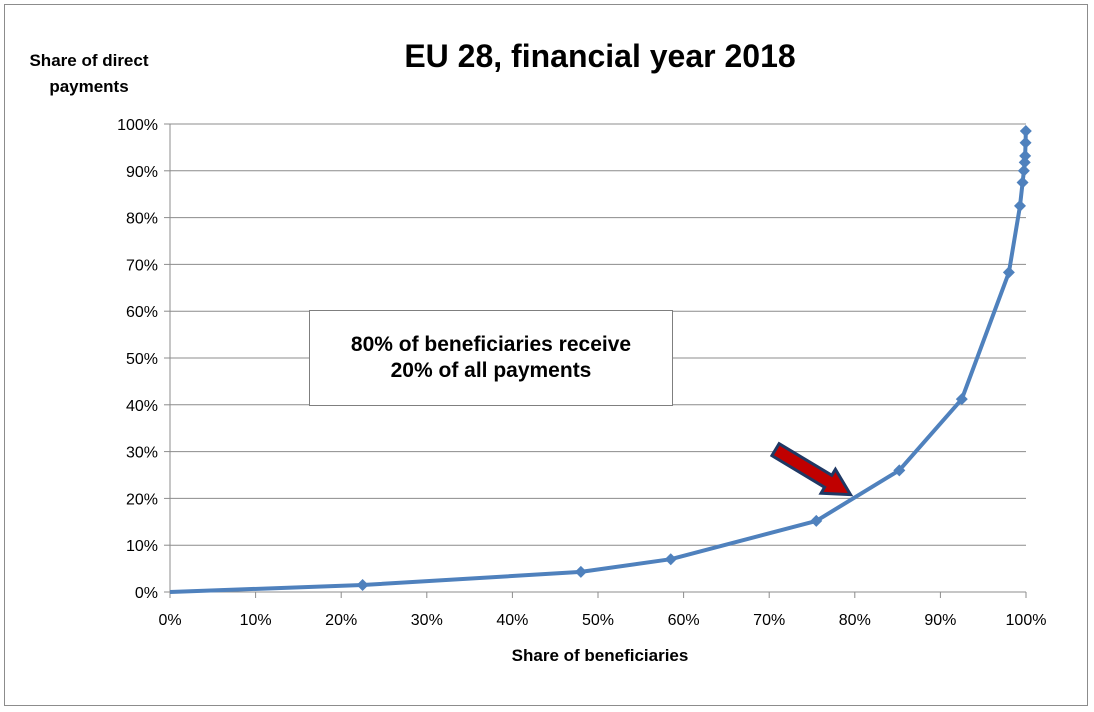 This screenshot has height=712, width=1094. I want to click on y-tick-label: 60%, so click(142, 312).